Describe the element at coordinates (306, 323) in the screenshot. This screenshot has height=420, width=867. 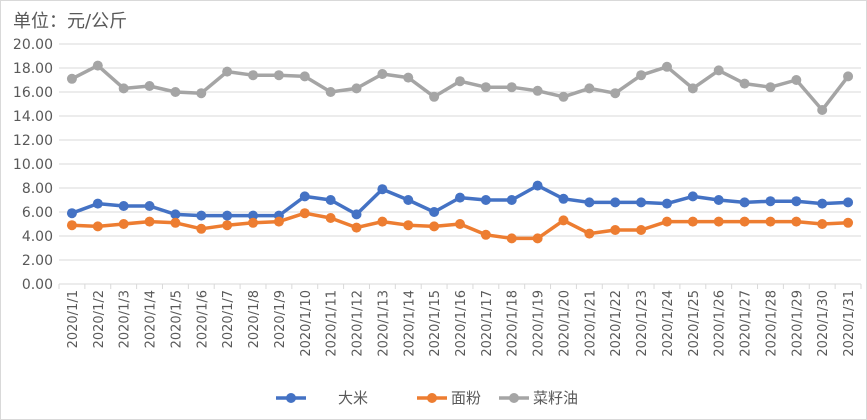
I see `x-tick-label: 2020/1/10` at that location.